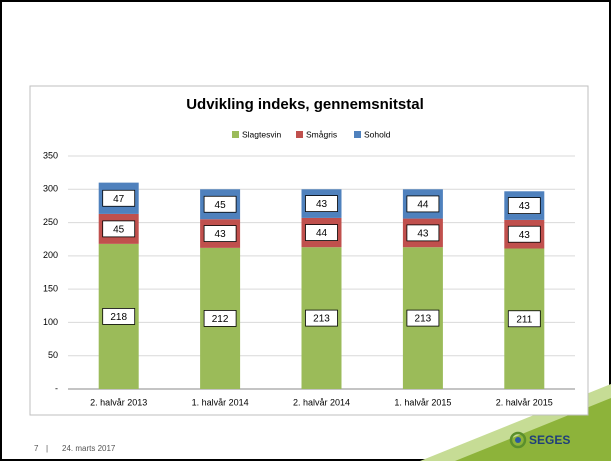  I want to click on y-tick-label: 350, so click(50, 155).